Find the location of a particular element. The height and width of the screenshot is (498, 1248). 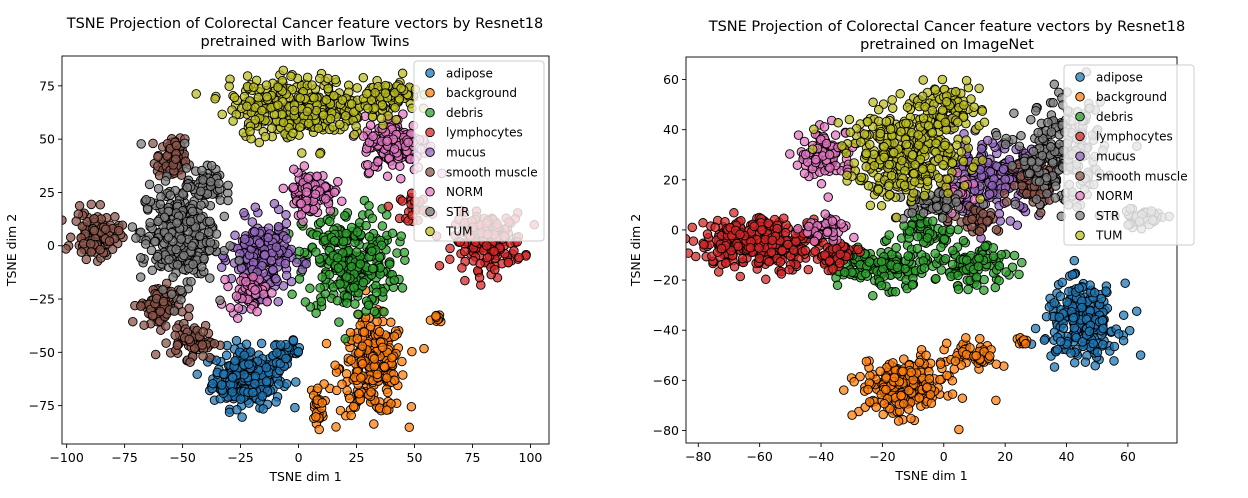

x-tick-label: −25 is located at coordinates (240, 457).